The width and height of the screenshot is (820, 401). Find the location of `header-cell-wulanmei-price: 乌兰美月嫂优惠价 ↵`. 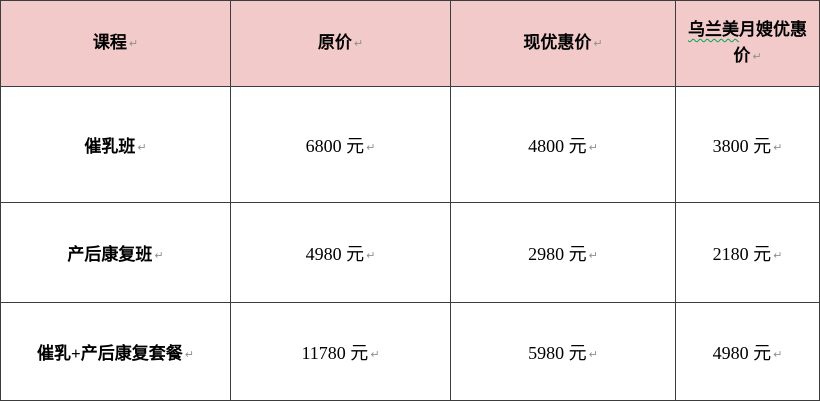

header-cell-wulanmei-price: 乌兰美月嫂优惠价 ↵ is located at coordinates (747, 43).